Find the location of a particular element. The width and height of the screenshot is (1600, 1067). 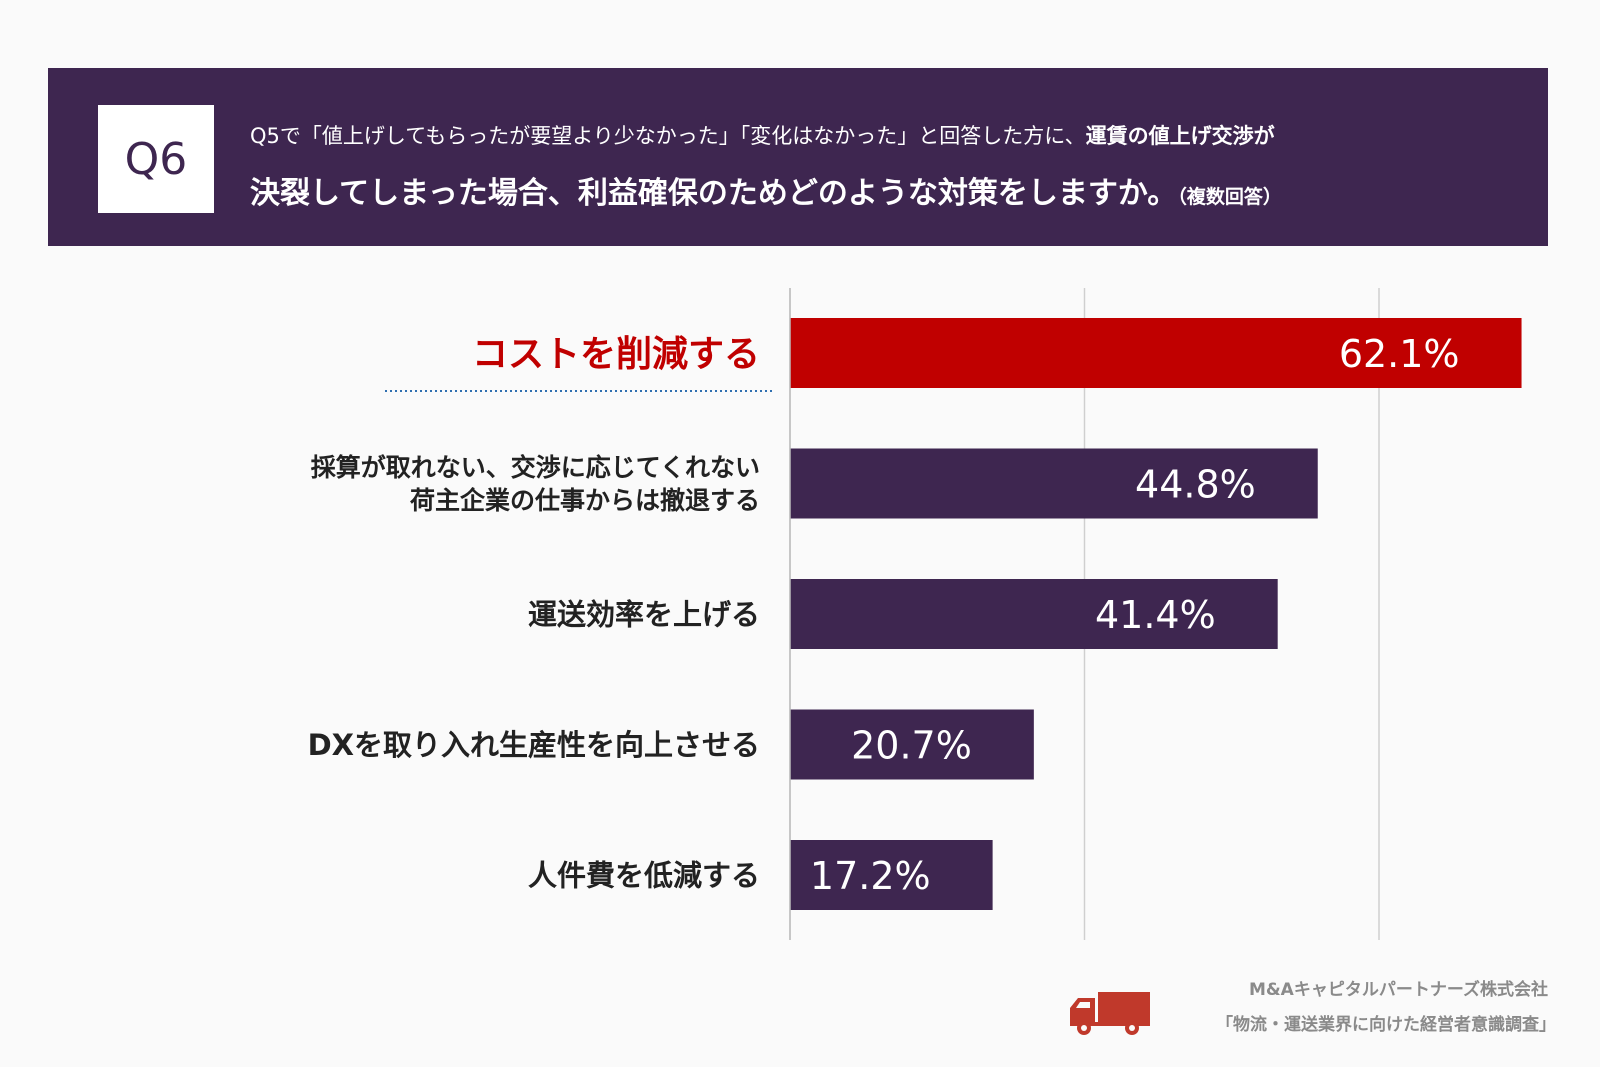

value-label: 41.4% is located at coordinates (1155, 615).